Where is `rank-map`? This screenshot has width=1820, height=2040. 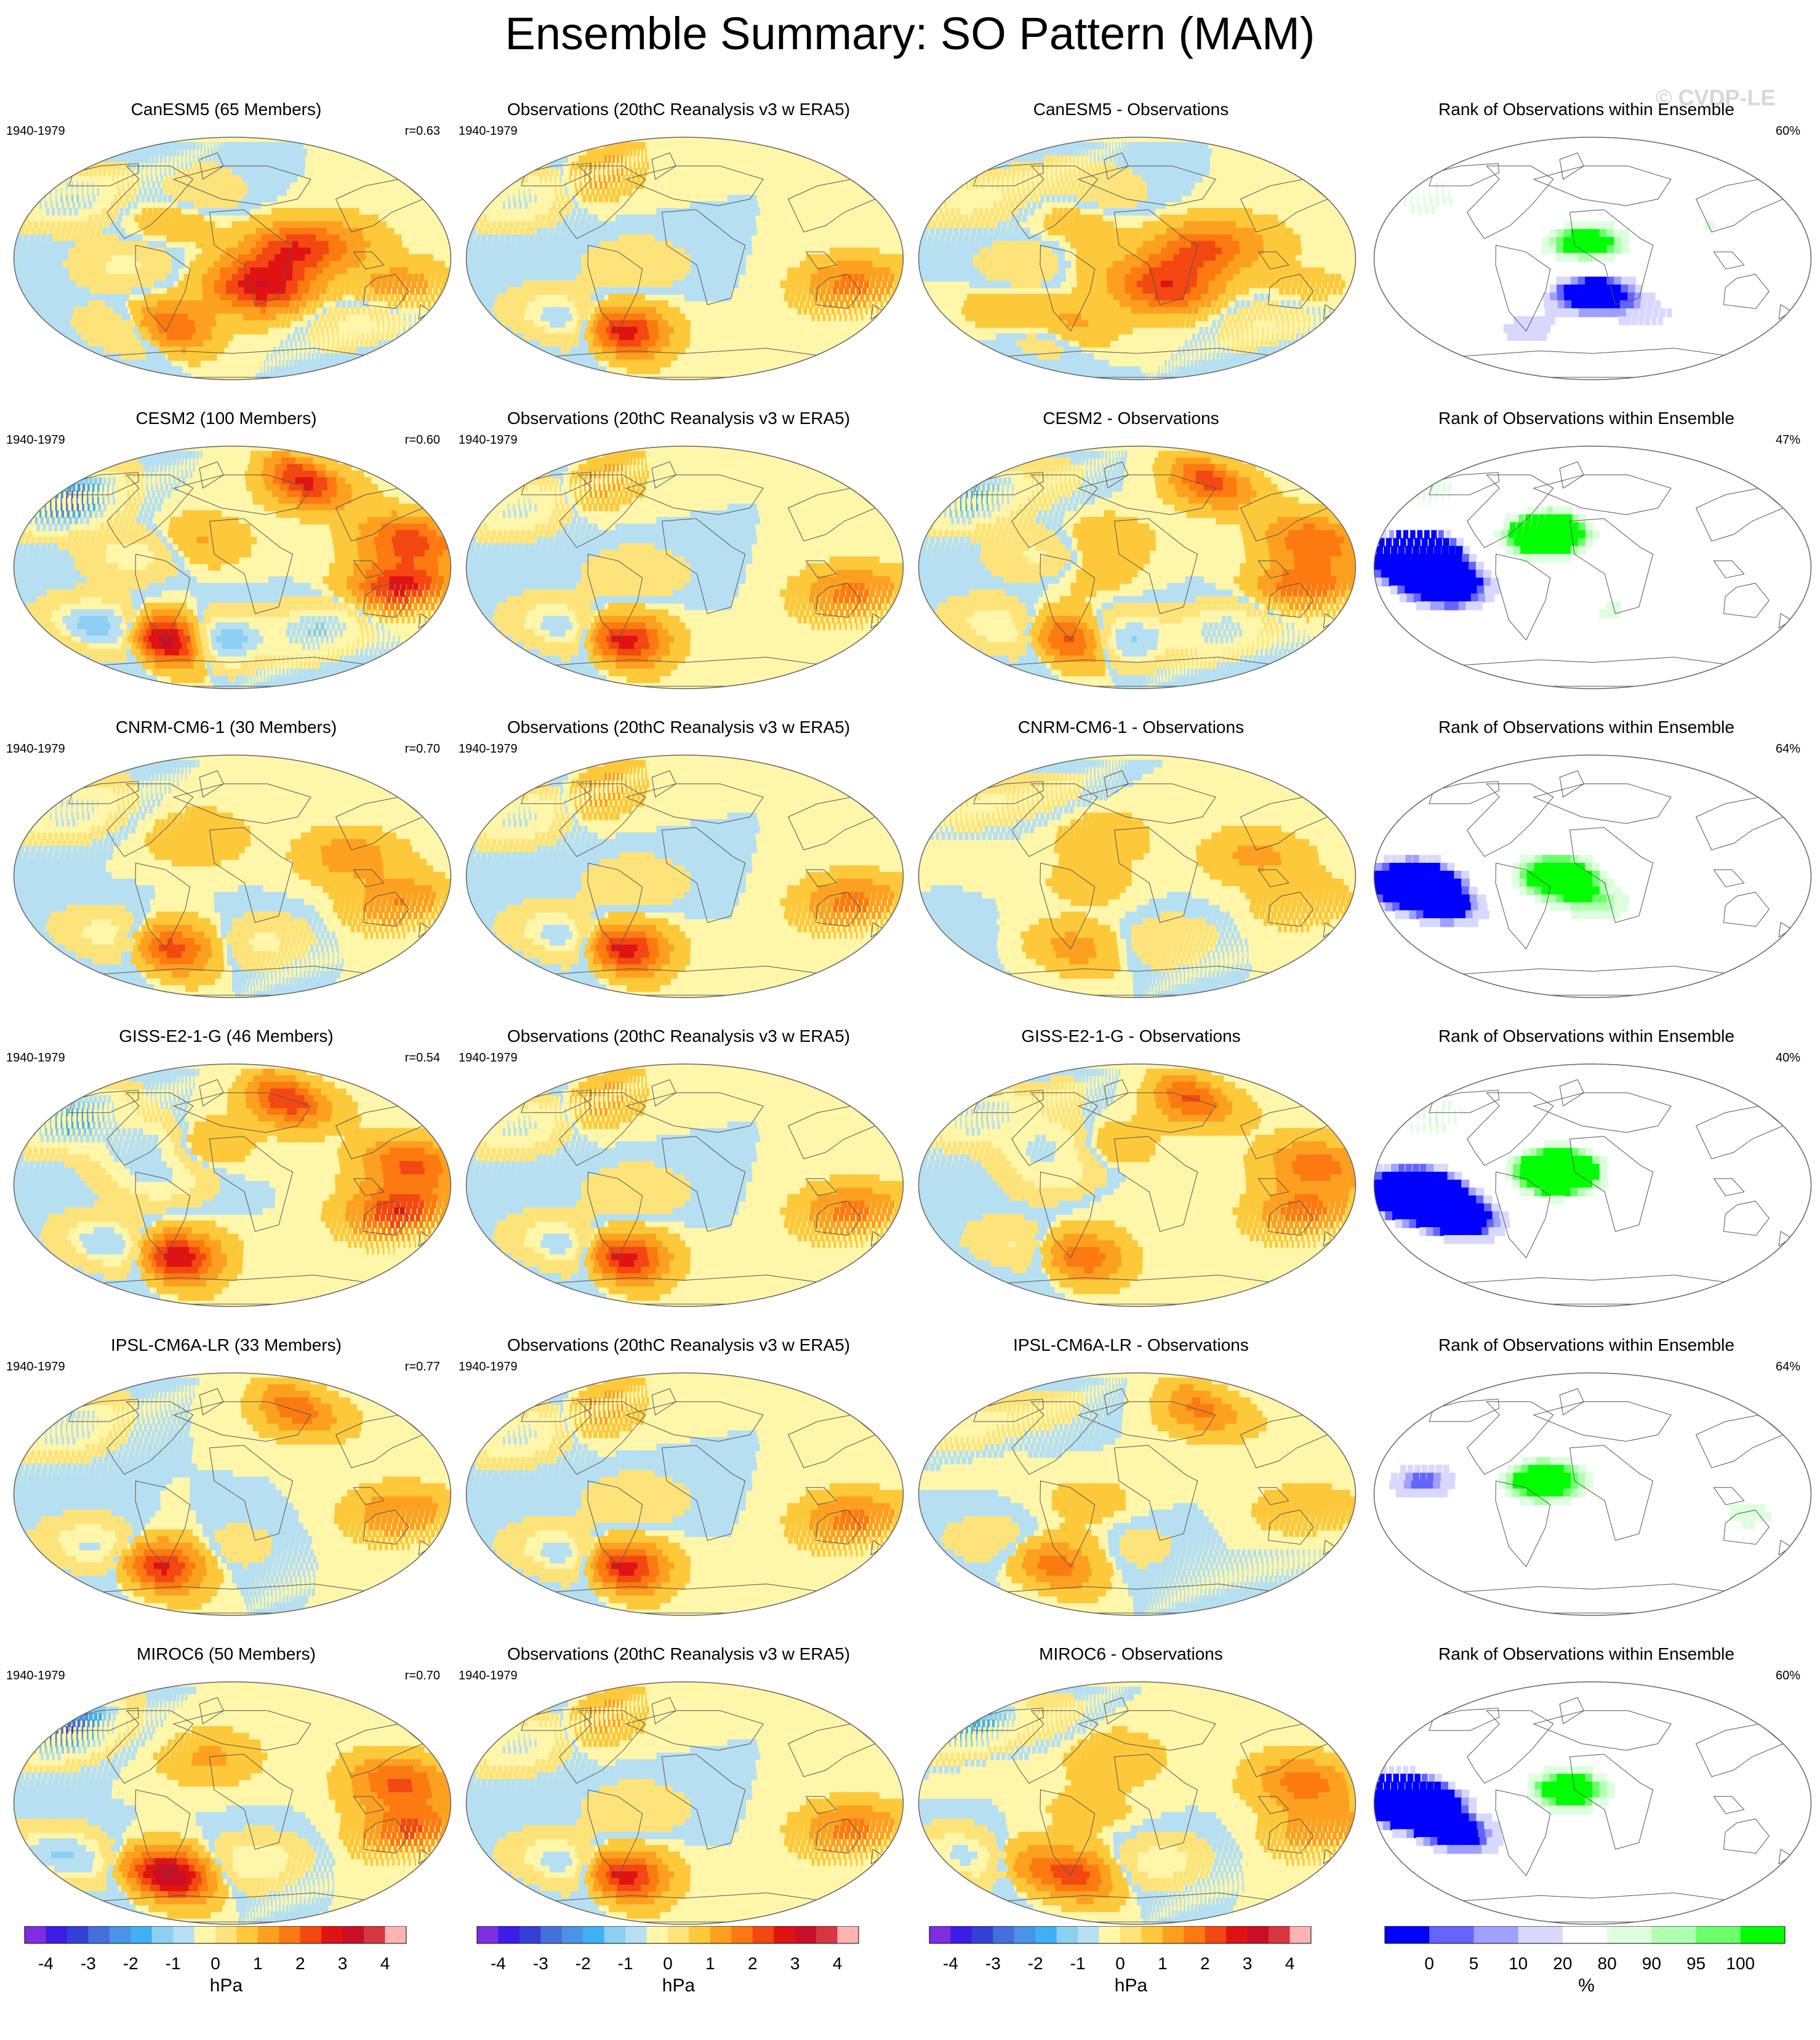 rank-map is located at coordinates (1593, 1803).